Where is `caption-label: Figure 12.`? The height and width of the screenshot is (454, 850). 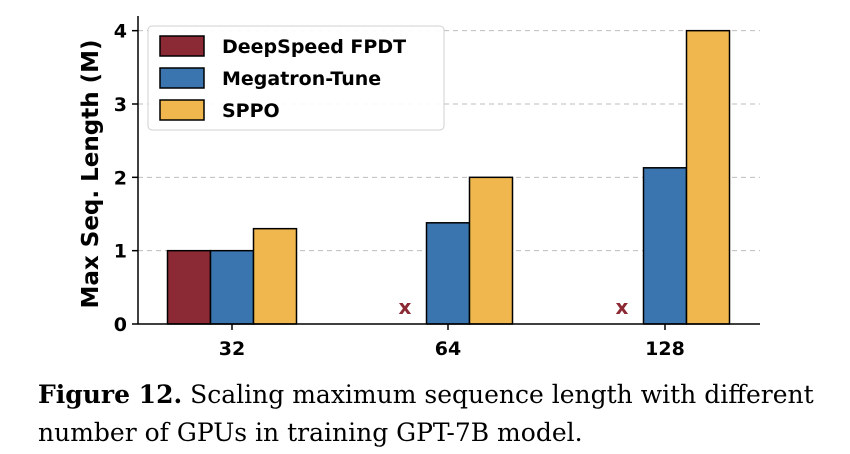
caption-label: Figure 12. is located at coordinates (110, 394).